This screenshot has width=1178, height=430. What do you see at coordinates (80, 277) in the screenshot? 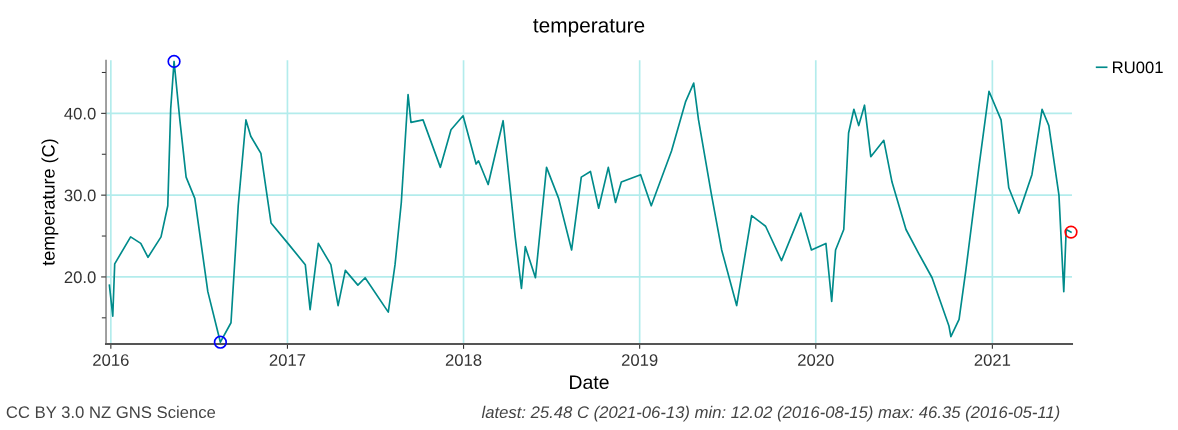
I see `y-tick-label: 20.0` at bounding box center [80, 277].